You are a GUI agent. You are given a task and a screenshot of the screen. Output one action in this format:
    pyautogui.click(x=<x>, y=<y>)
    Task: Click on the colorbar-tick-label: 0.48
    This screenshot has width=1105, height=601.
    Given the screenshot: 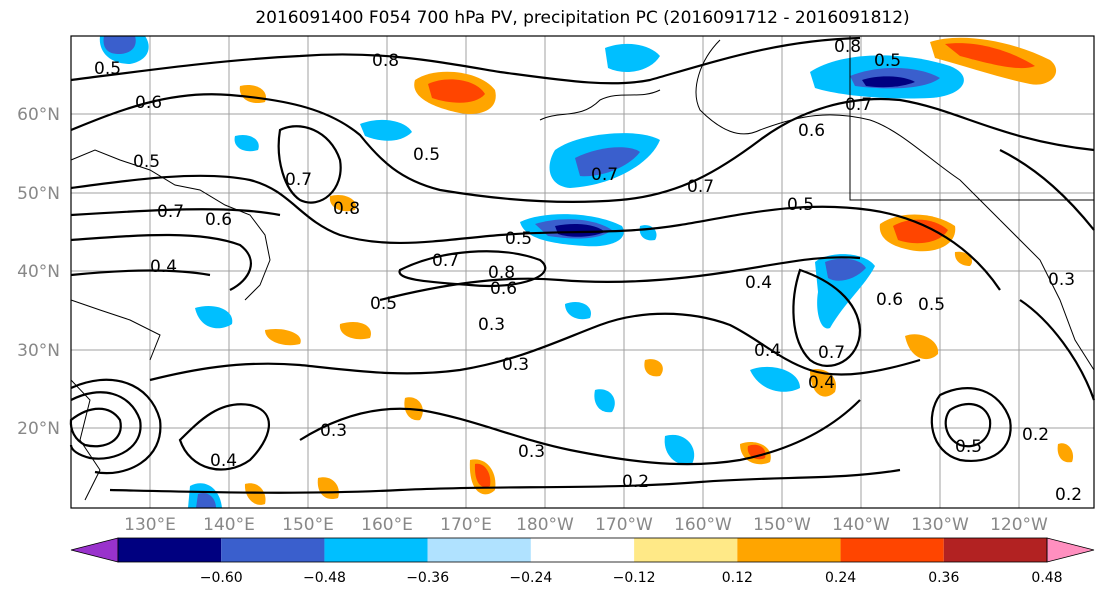 What is the action you would take?
    pyautogui.click(x=1046, y=578)
    